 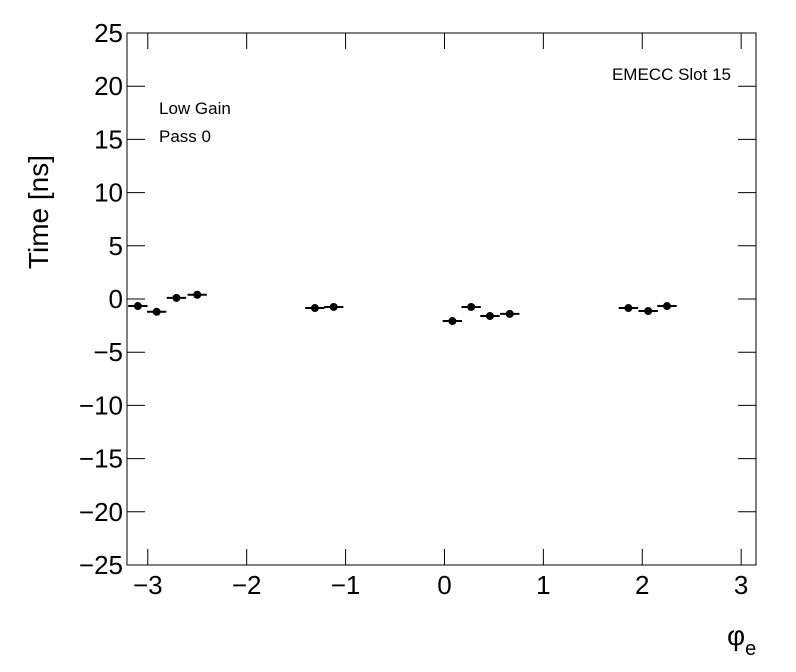 What do you see at coordinates (736, 635) in the screenshot?
I see `x-axis-title-main: φ` at bounding box center [736, 635].